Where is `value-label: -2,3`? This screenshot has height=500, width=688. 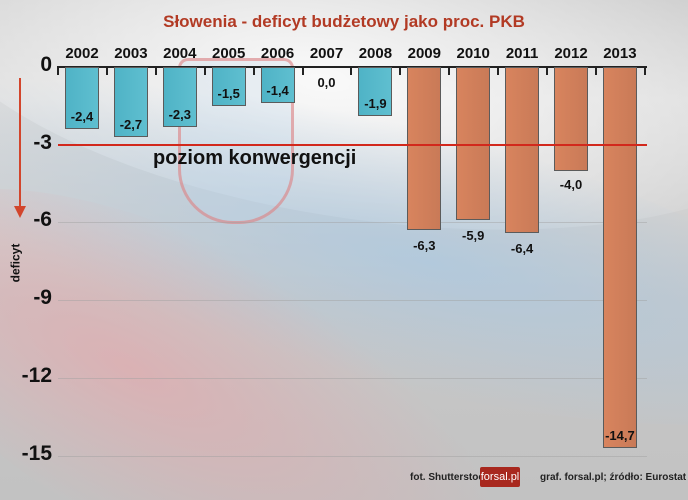
value-label: -2,3 is located at coordinates (179, 114).